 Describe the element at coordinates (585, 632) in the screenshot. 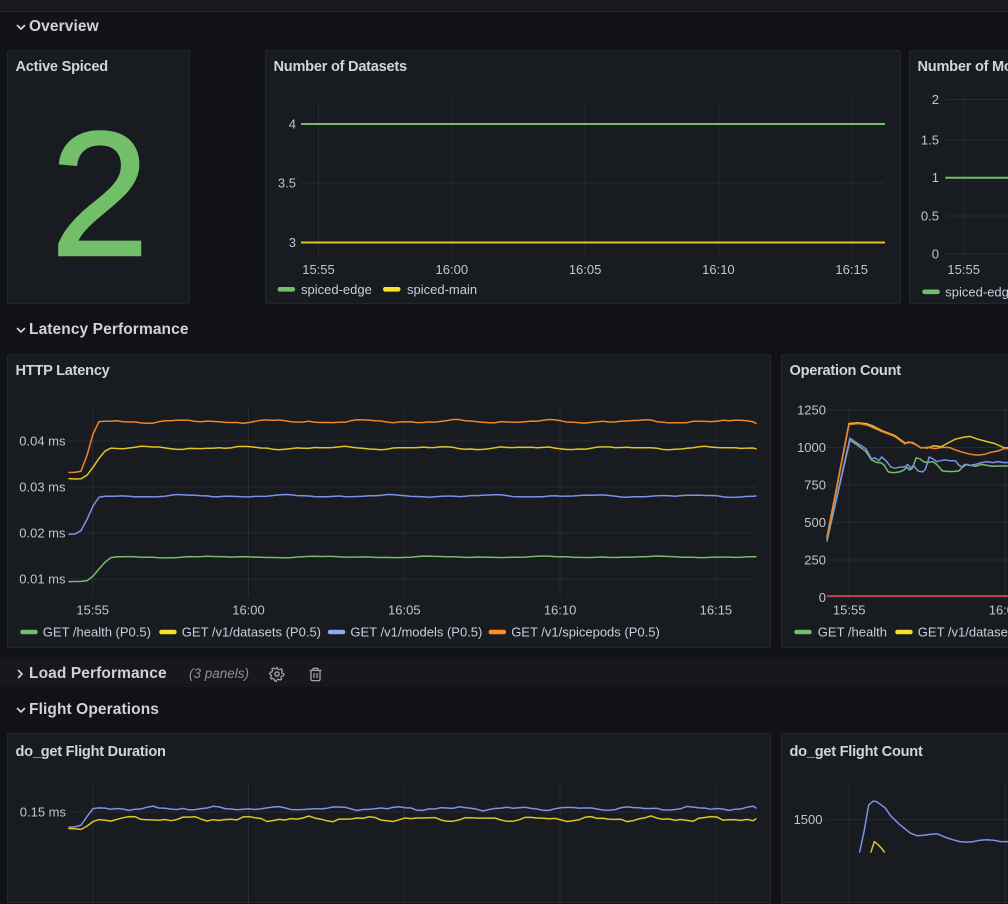

I see `svg-text: GET /v1/spicepods (P0.5)` at that location.